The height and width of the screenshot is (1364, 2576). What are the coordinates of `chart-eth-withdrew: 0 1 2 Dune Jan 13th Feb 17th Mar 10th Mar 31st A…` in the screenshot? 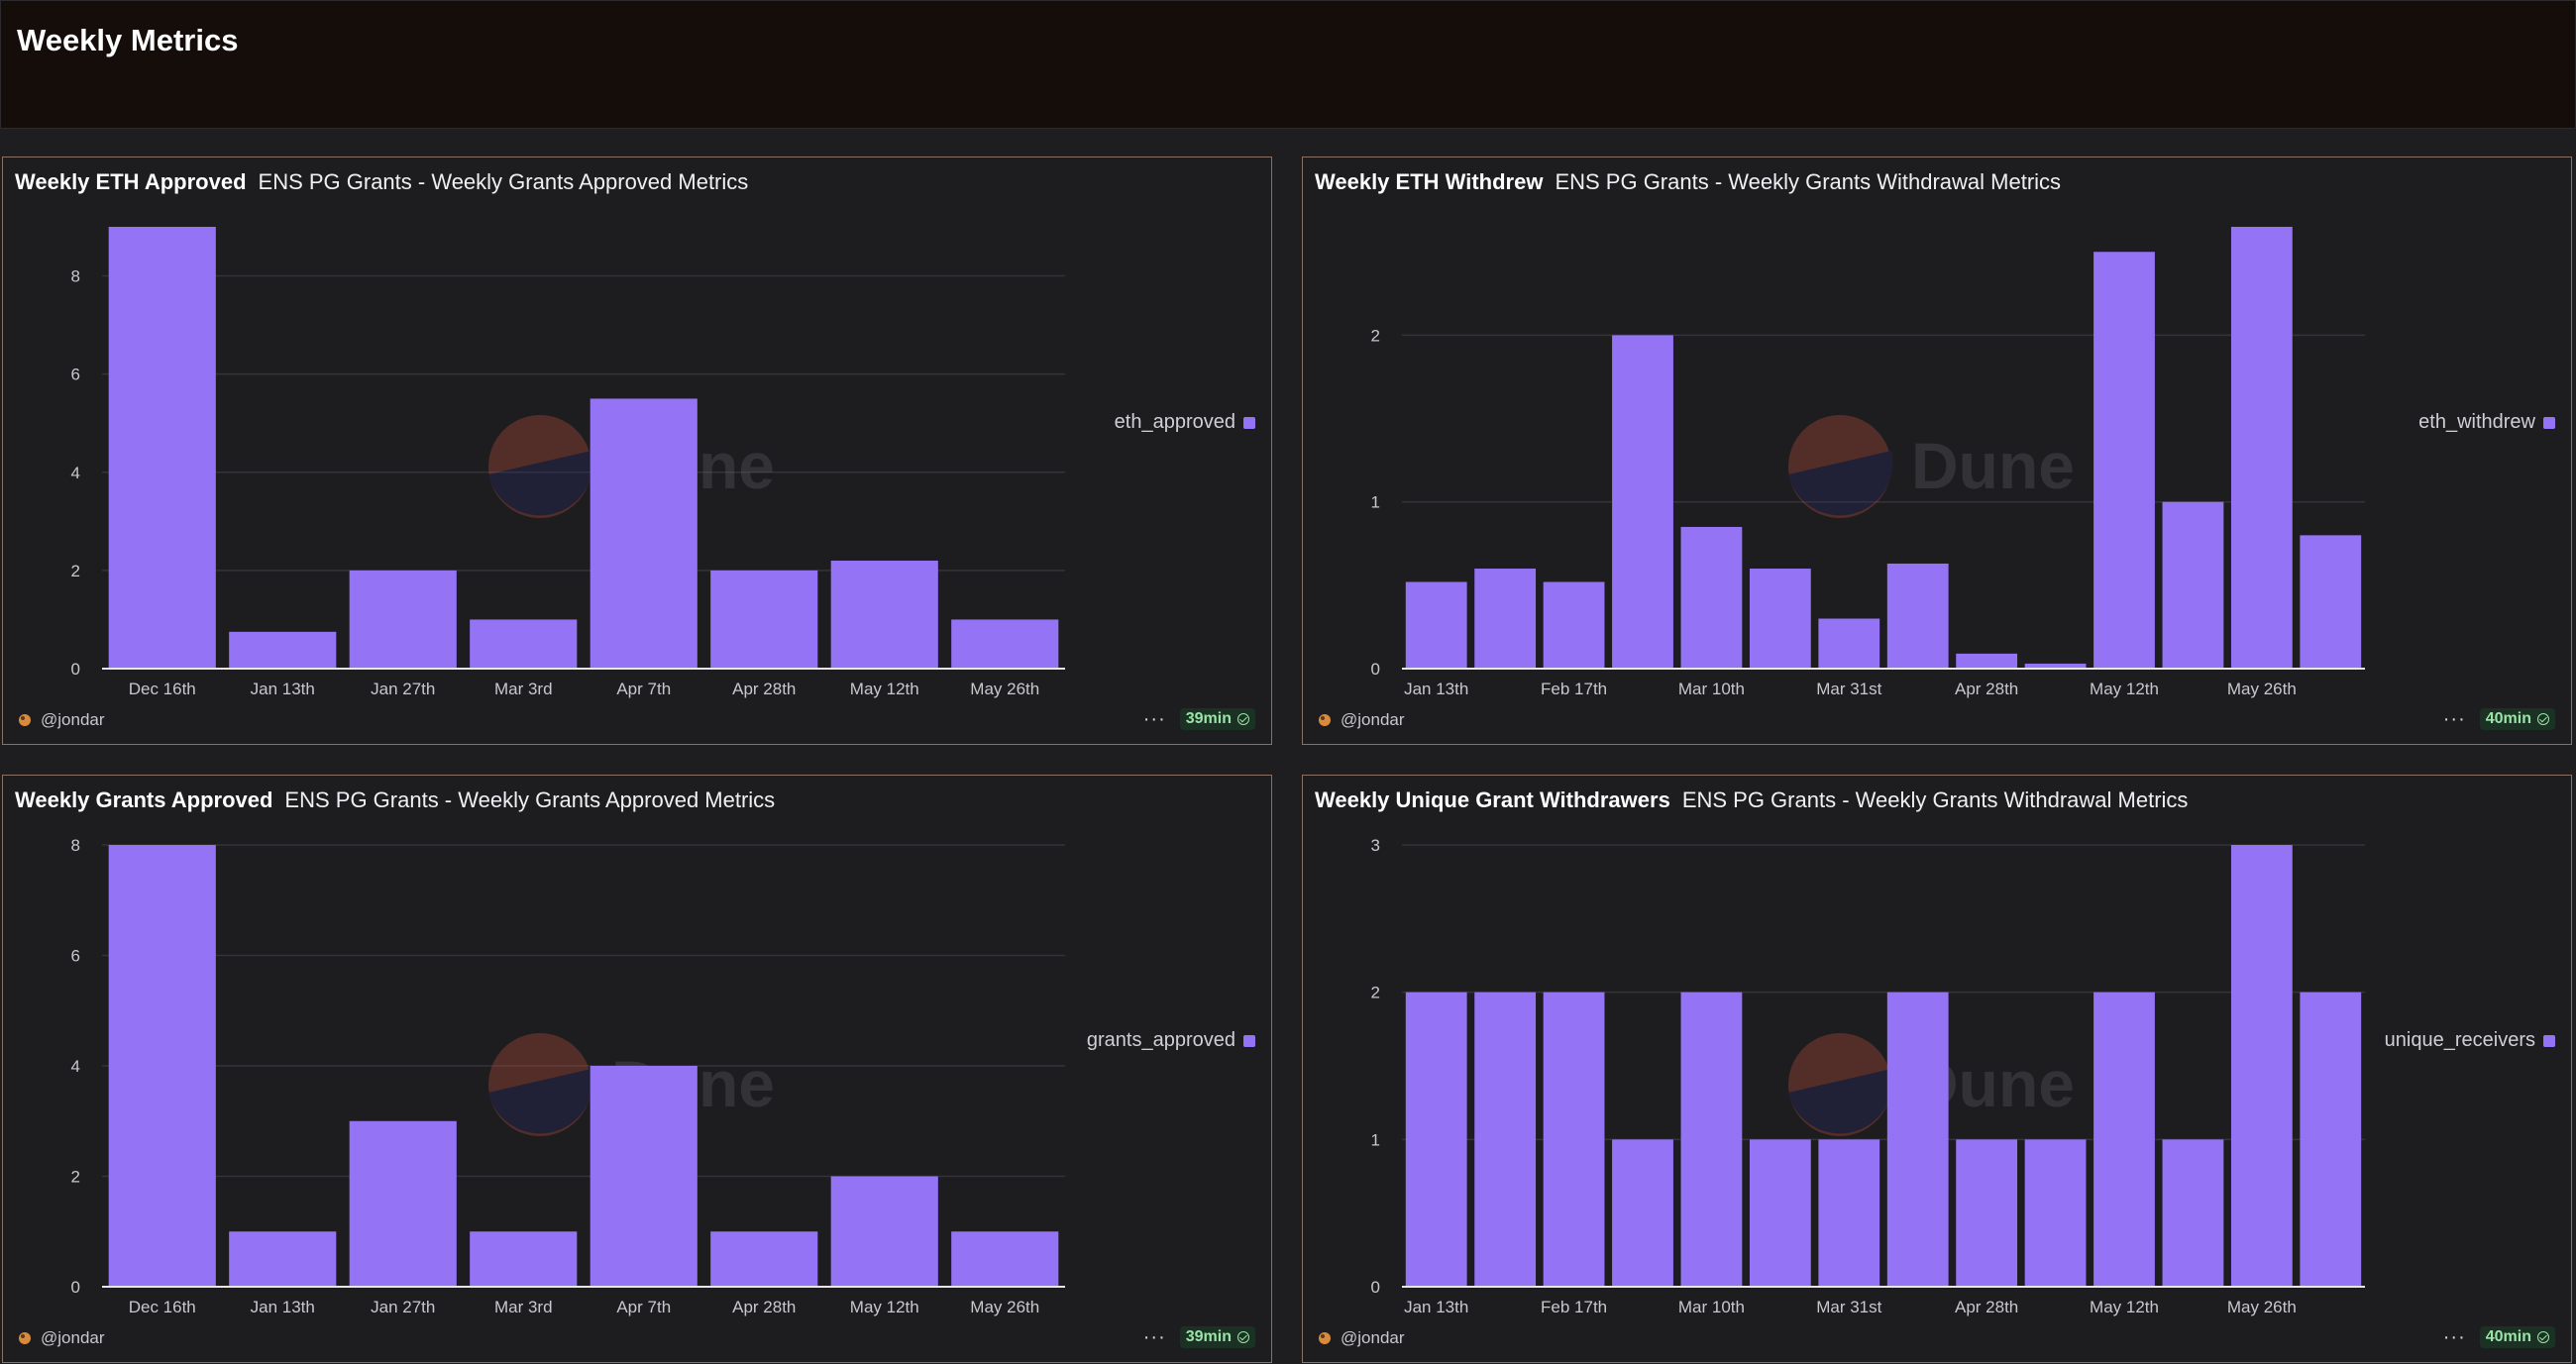 It's located at (1868, 462).